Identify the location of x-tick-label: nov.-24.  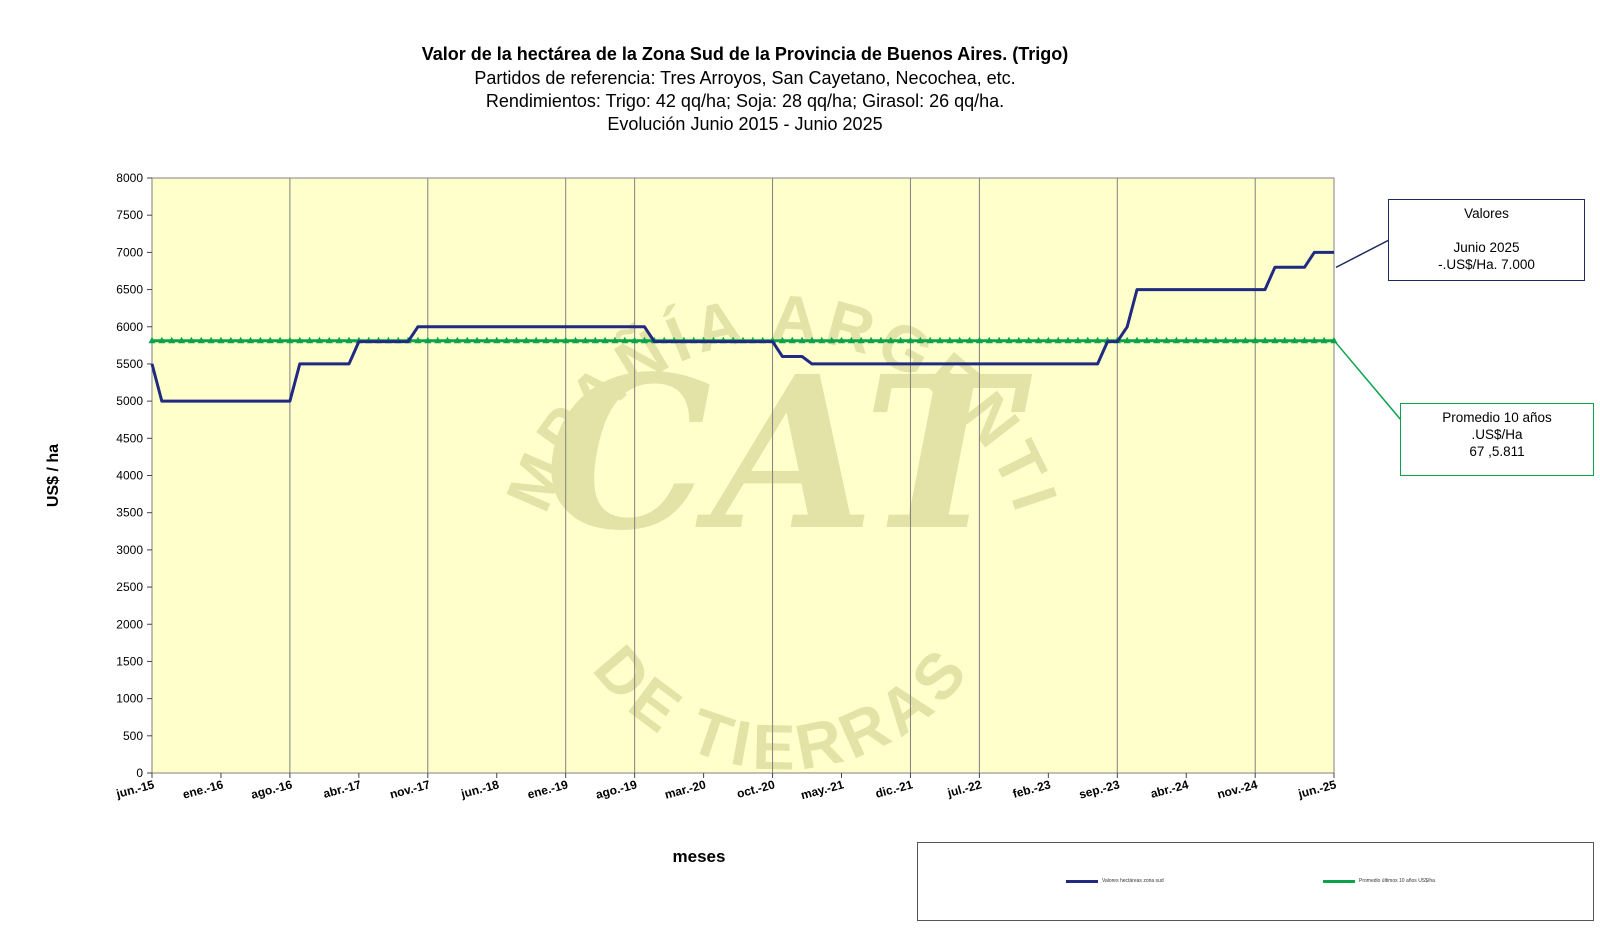
(1238, 789).